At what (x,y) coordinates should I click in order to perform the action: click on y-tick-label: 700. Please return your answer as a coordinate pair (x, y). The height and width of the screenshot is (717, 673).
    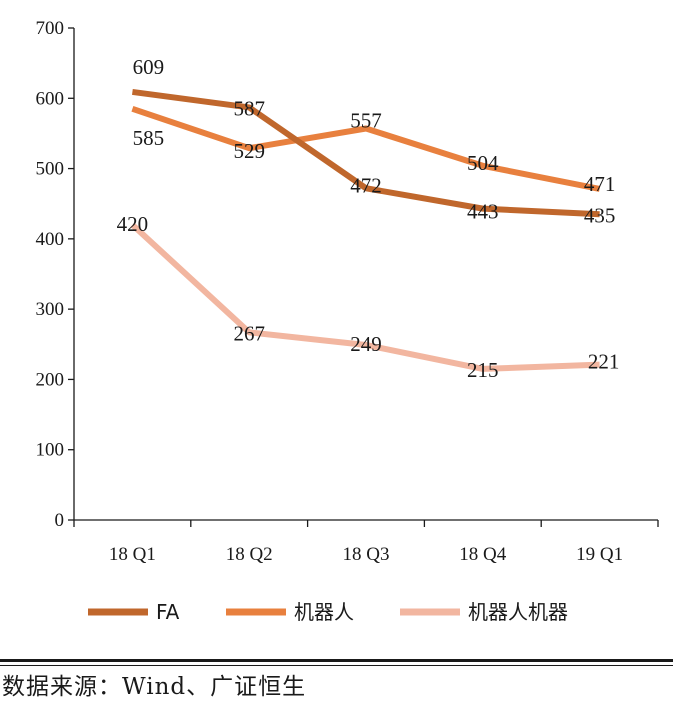
    Looking at the image, I should click on (50, 28).